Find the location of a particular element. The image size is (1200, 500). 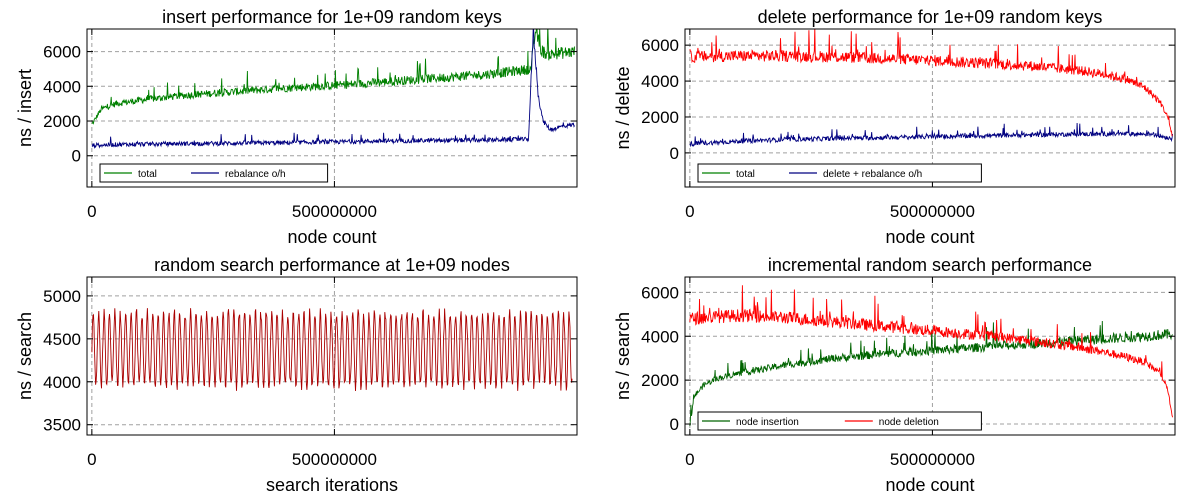

legend: total rebalance o/h is located at coordinates (214, 173).